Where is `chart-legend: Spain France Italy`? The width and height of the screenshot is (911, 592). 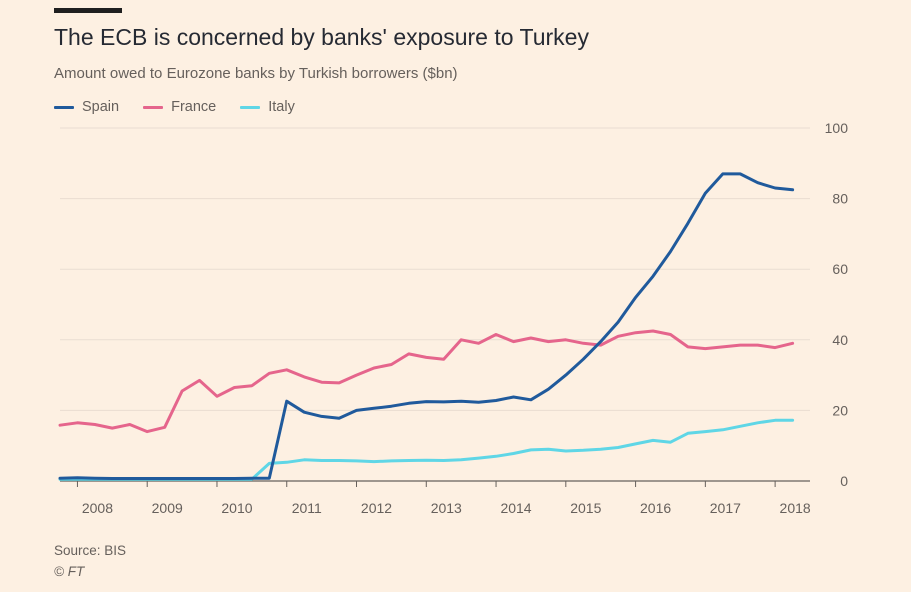 chart-legend: Spain France Italy is located at coordinates (186, 107).